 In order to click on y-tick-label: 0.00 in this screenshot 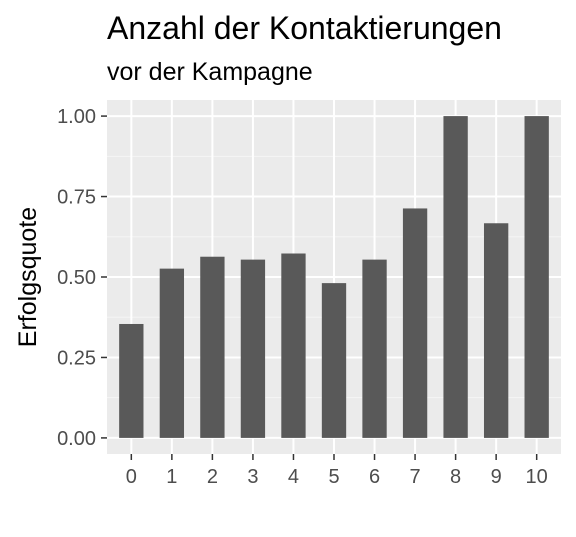, I will do `click(76, 439)`.